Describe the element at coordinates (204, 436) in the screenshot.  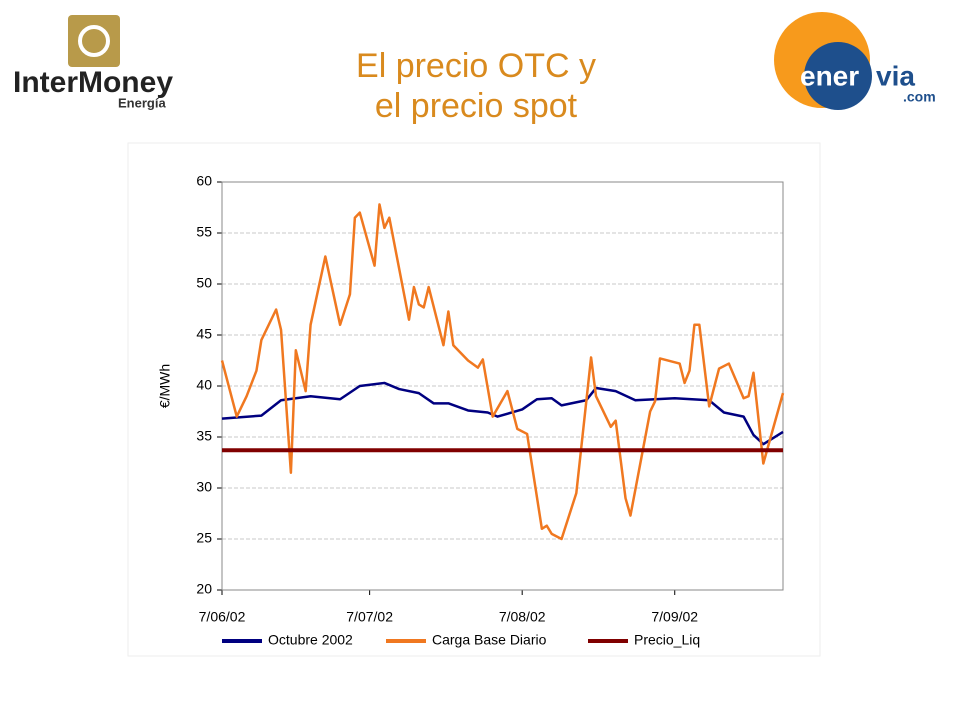
I see `y-tick-label: 35` at that location.